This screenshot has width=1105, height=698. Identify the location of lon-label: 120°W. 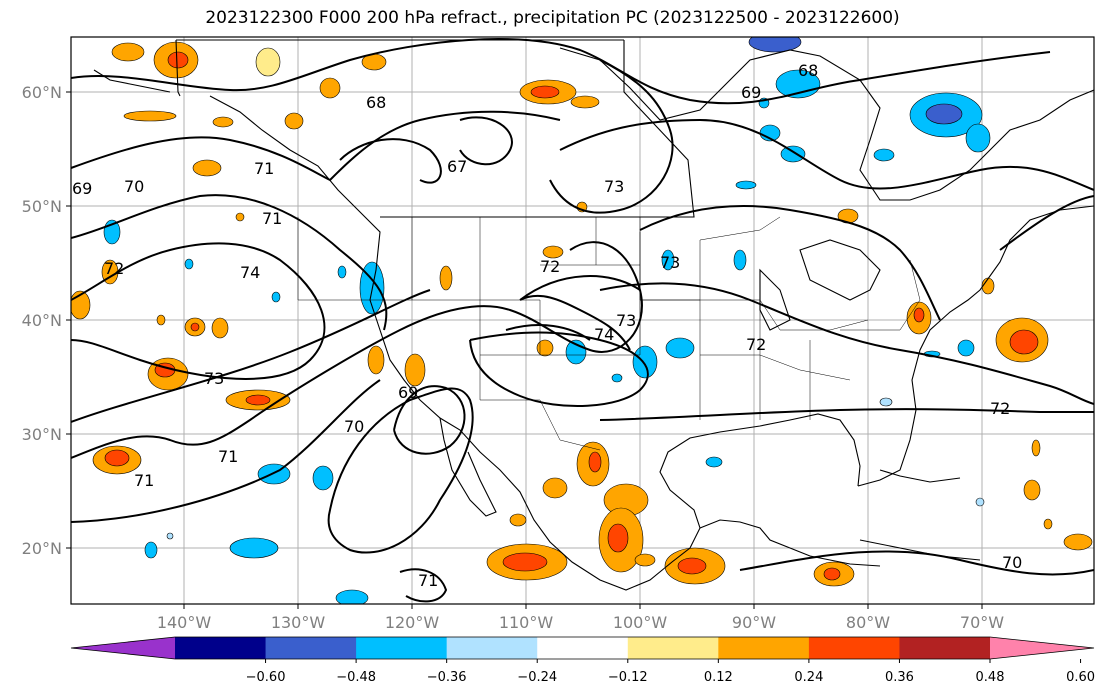
(412, 622).